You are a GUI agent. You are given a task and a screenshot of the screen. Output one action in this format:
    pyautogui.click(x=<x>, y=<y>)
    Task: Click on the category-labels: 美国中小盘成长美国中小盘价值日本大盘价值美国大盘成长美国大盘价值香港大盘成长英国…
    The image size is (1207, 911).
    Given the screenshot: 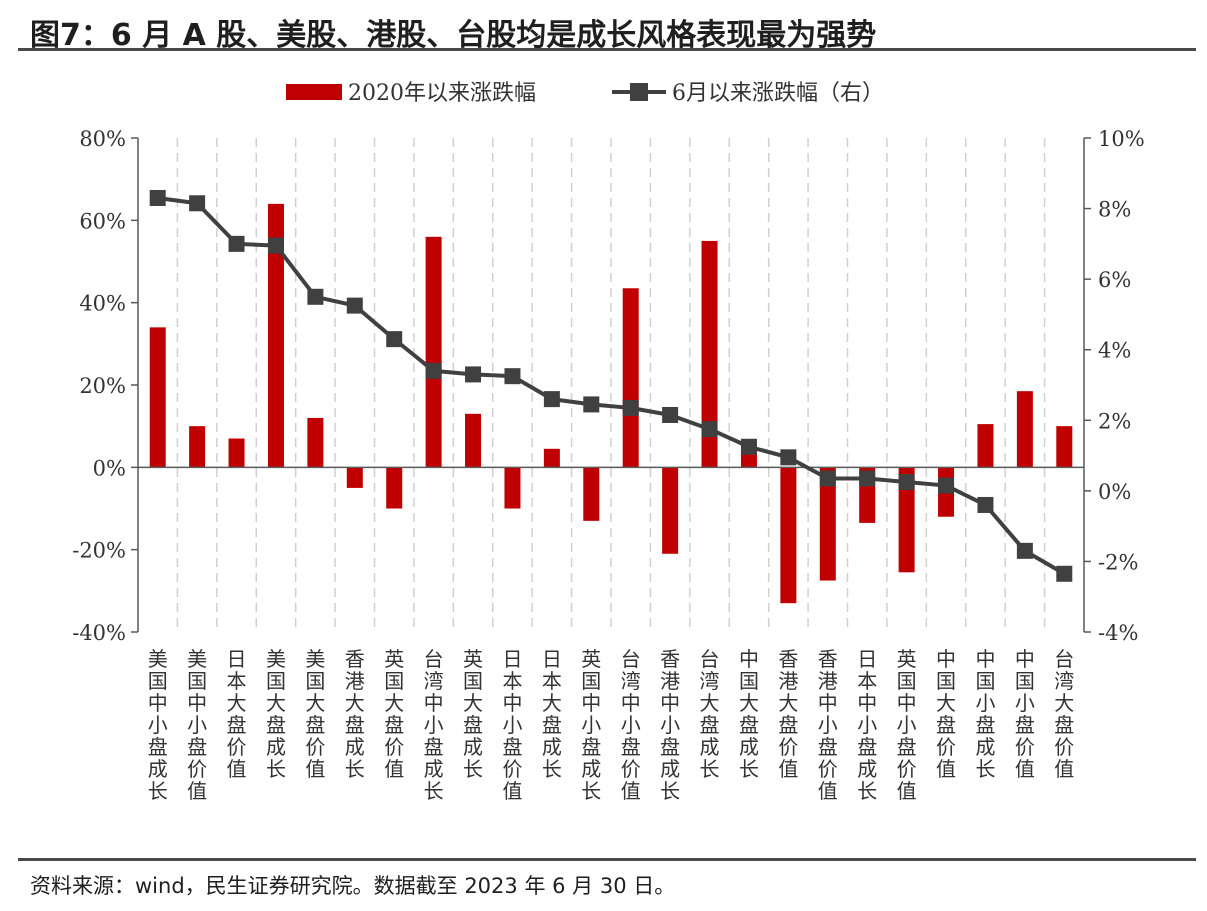 What is the action you would take?
    pyautogui.click(x=611, y=725)
    